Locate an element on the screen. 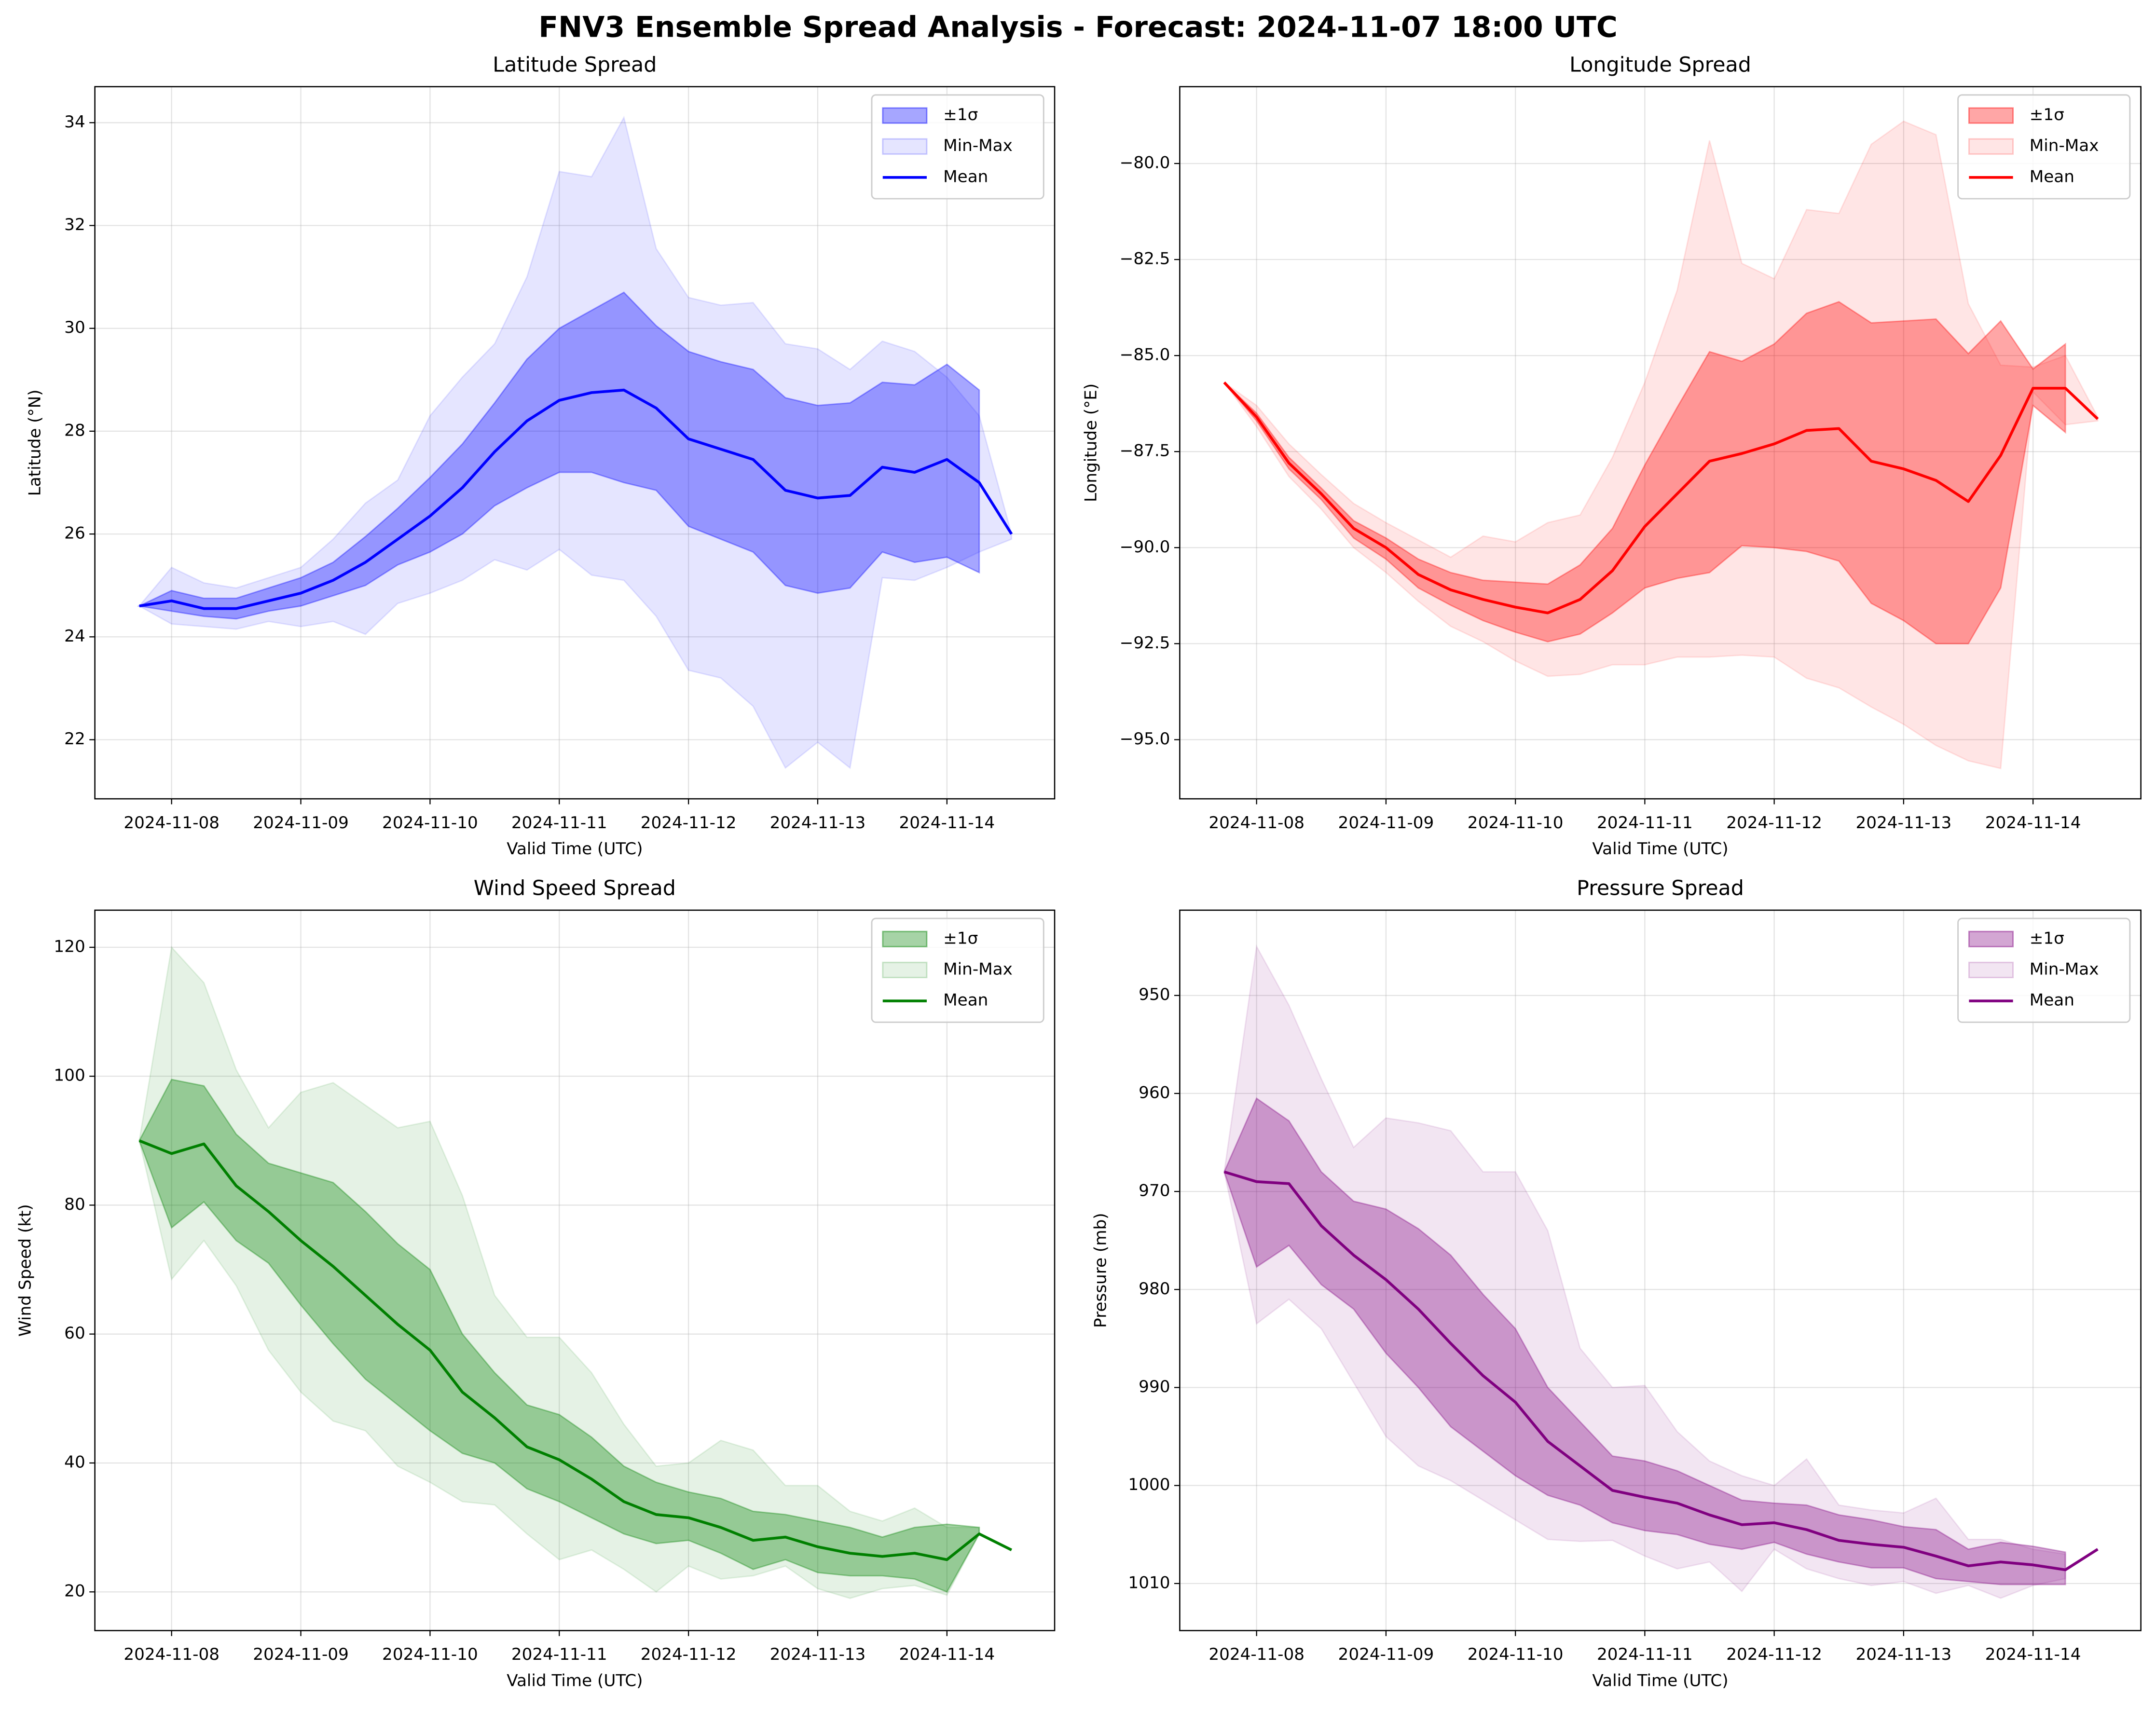 Image resolution: width=2156 pixels, height=1709 pixels. y-axis-label: Pressure (mb) is located at coordinates (1101, 1270).